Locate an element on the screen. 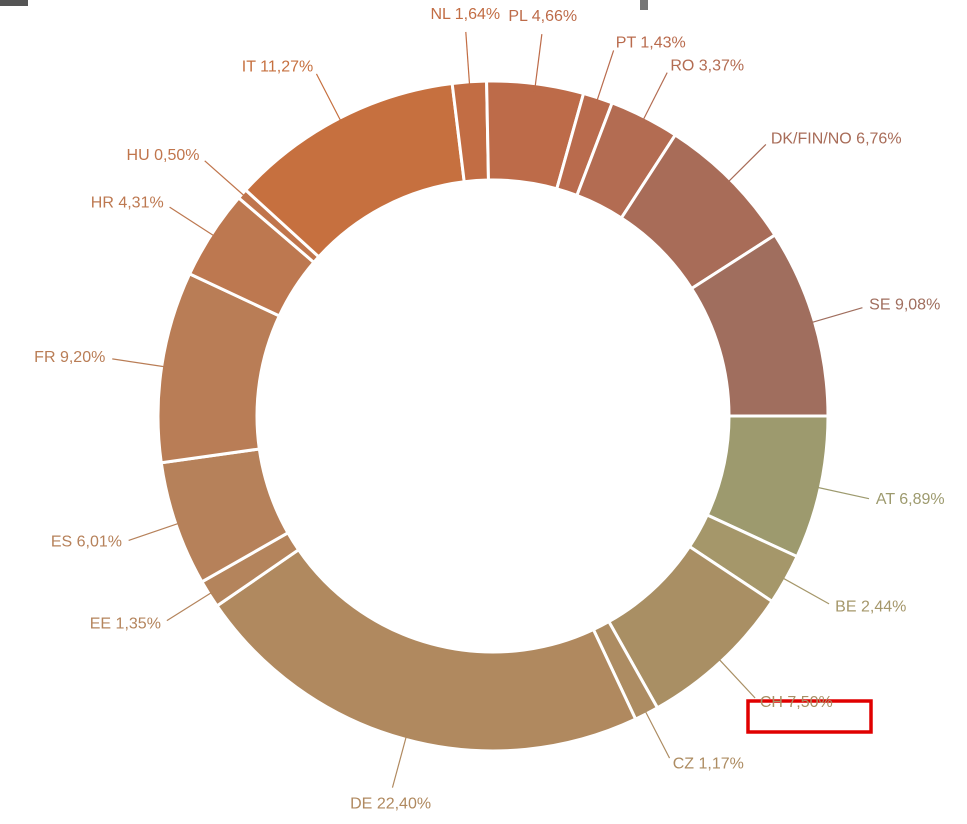 Image resolution: width=967 pixels, height=824 pixels. value-label: 0,50% is located at coordinates (176, 155).